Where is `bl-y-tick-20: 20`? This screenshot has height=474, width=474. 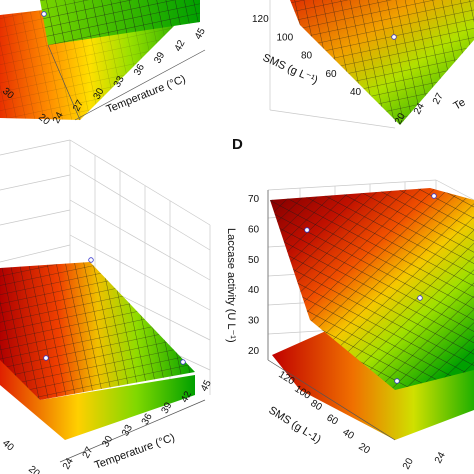
bl-y-tick-20: 20 is located at coordinates (34, 469).